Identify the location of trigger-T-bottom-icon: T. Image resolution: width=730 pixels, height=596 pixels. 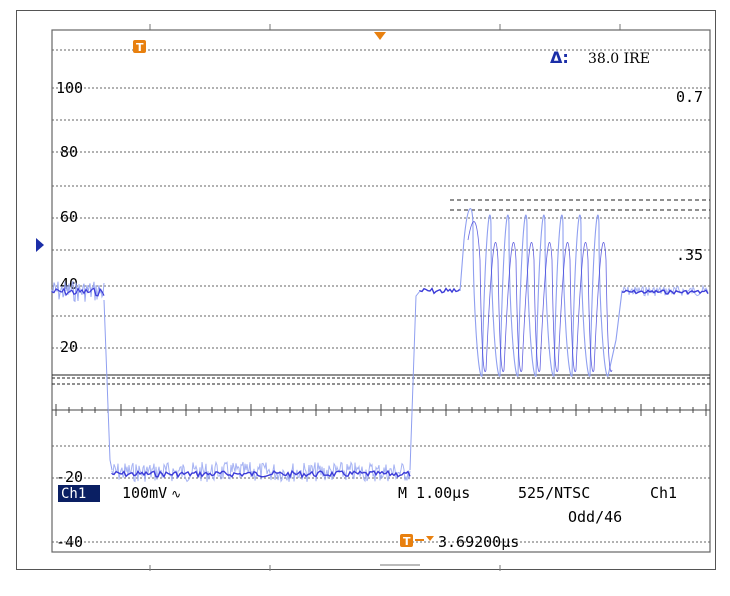
(406, 541).